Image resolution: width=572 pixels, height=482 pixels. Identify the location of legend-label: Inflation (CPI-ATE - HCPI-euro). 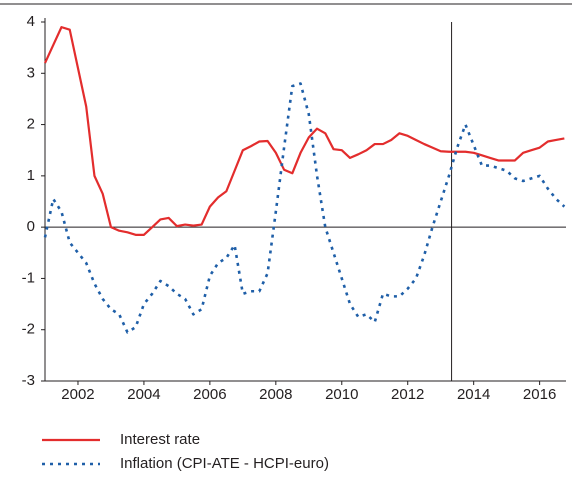
(224, 463).